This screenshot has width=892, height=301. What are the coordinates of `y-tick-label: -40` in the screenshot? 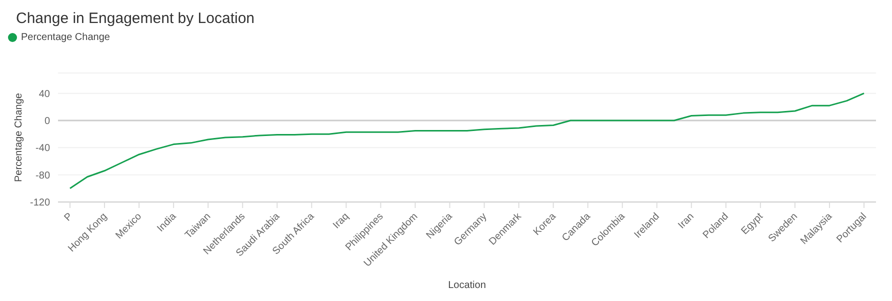 It's located at (43, 148).